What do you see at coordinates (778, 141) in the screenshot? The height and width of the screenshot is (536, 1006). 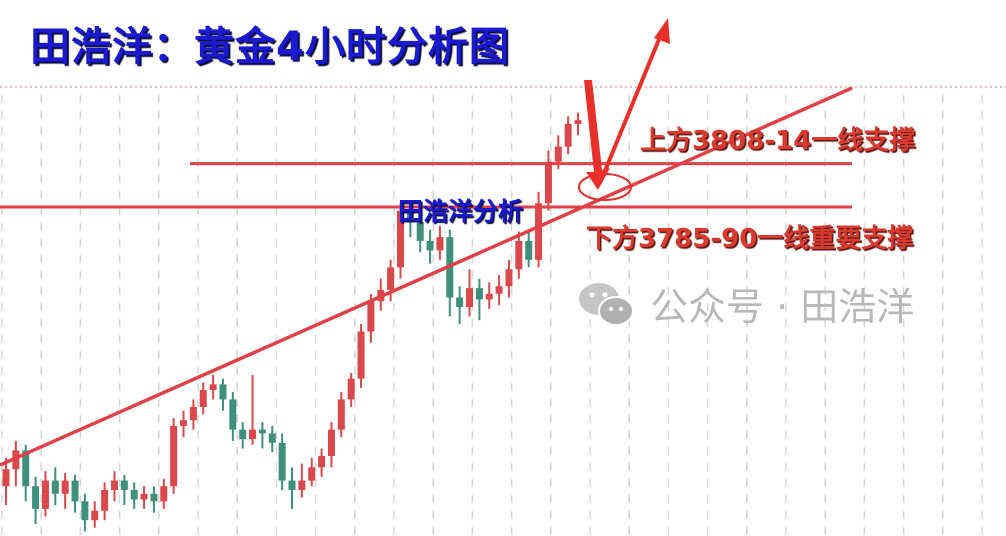 I see `upper-support-label: 上方3808-14一线支撑` at bounding box center [778, 141].